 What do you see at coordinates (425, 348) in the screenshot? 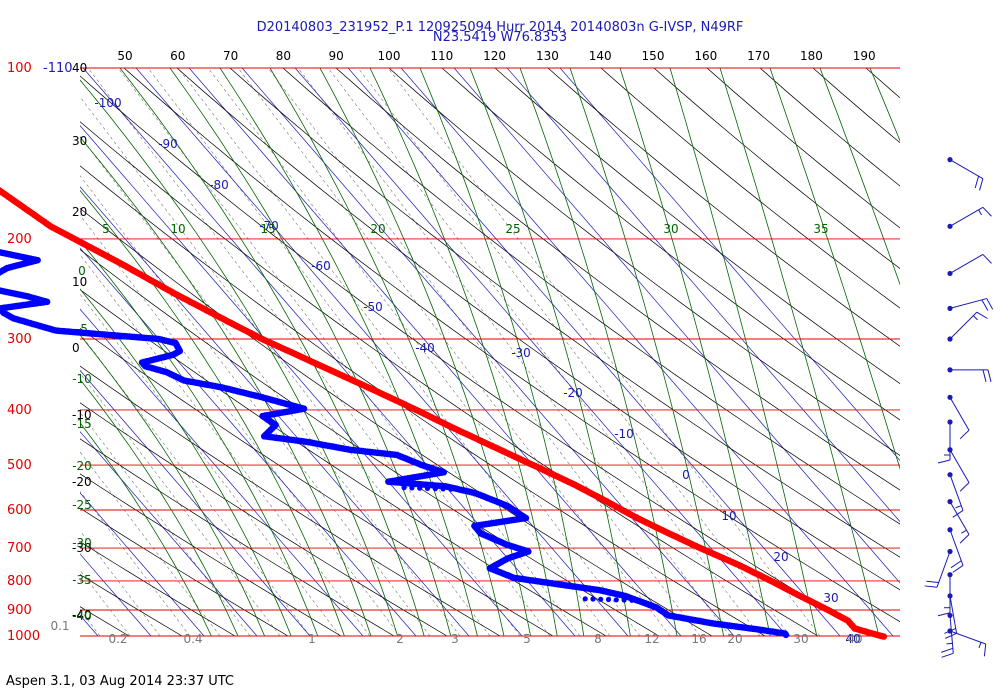
I see `isotherm-label: -40` at bounding box center [425, 348].